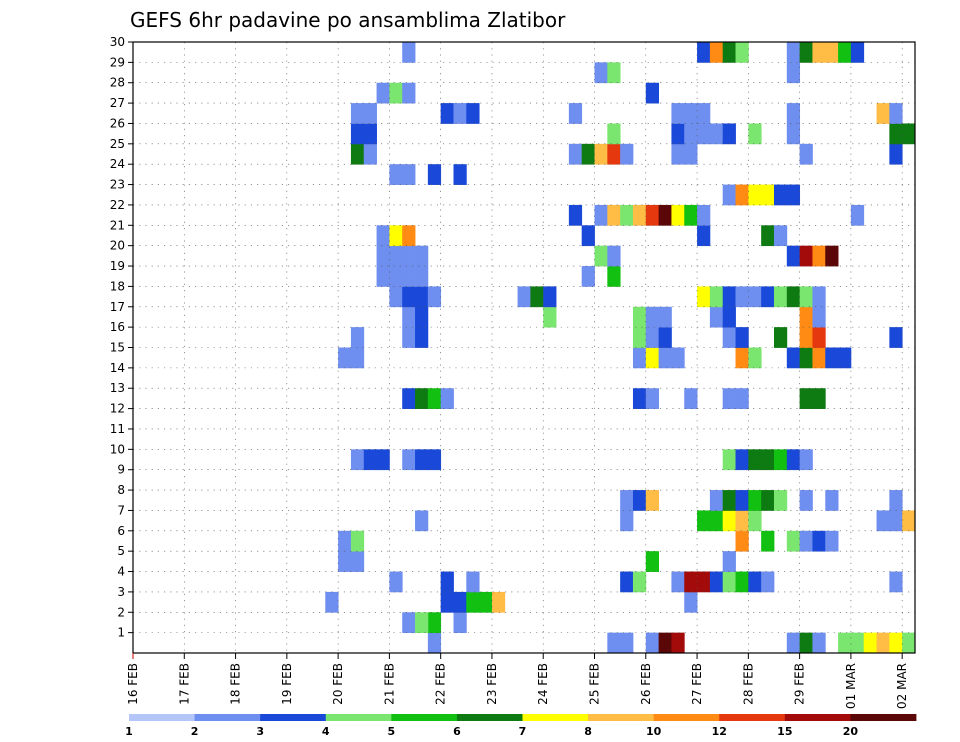 This screenshot has width=960, height=742. Describe the element at coordinates (654, 731) in the screenshot. I see `colorbar-tick-label: 10` at that location.